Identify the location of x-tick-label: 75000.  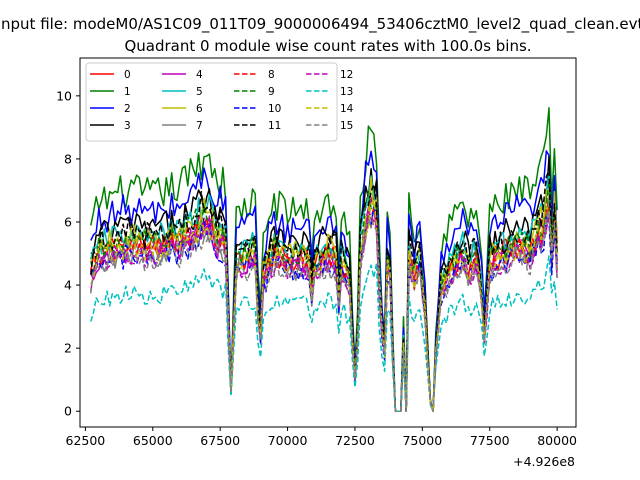
(422, 440).